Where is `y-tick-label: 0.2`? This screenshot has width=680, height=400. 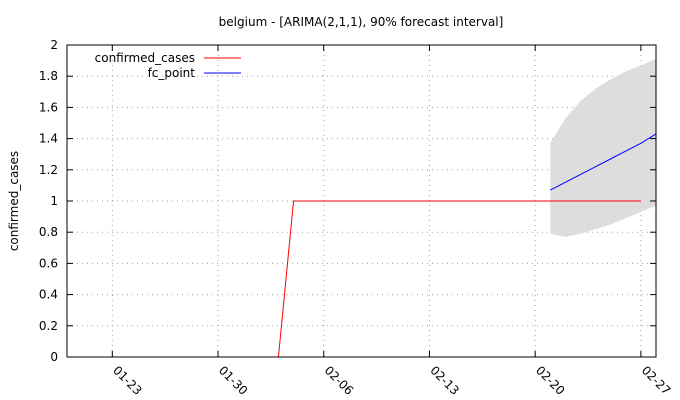 y-tick-label: 0.2 is located at coordinates (48, 326).